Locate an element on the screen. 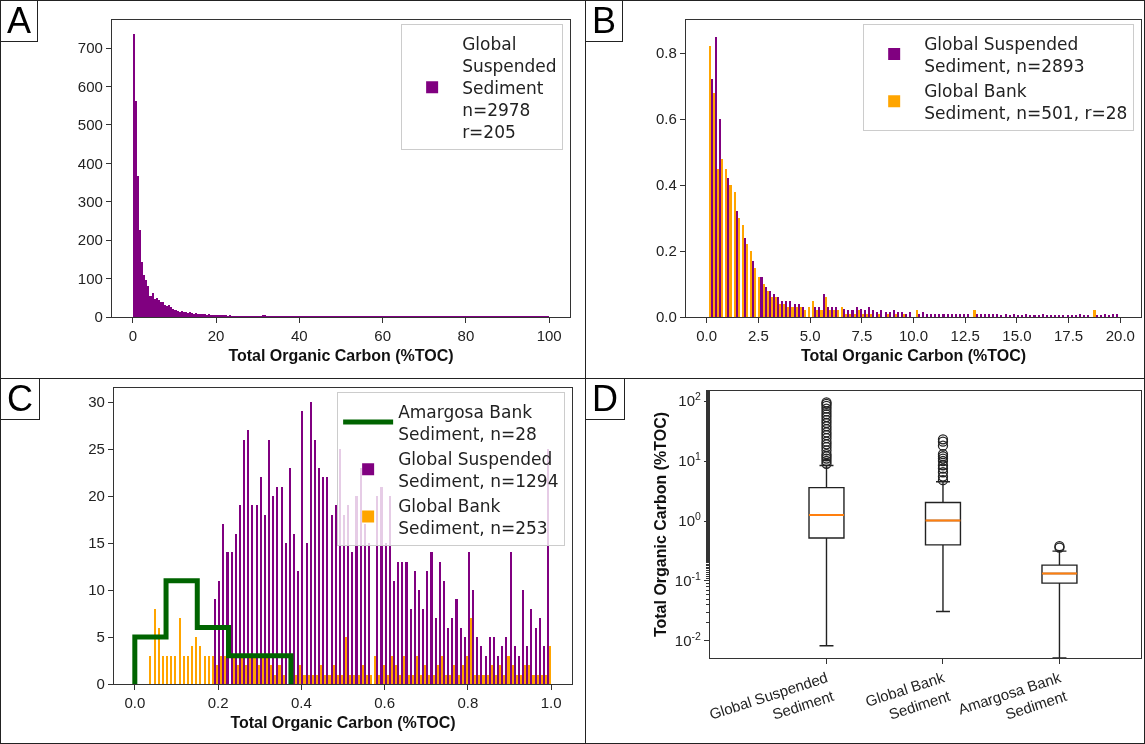 This screenshot has height=744, width=1145. y-tick-label: 15 is located at coordinates (96, 543).